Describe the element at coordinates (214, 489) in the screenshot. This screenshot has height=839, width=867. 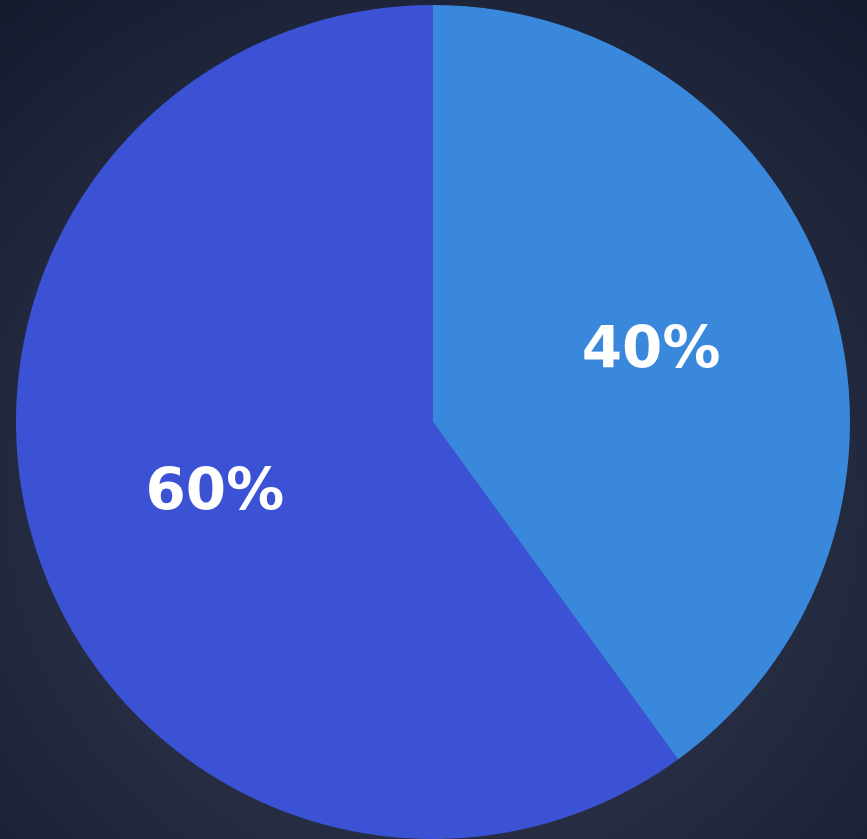
I see `value-label: 60%` at that location.